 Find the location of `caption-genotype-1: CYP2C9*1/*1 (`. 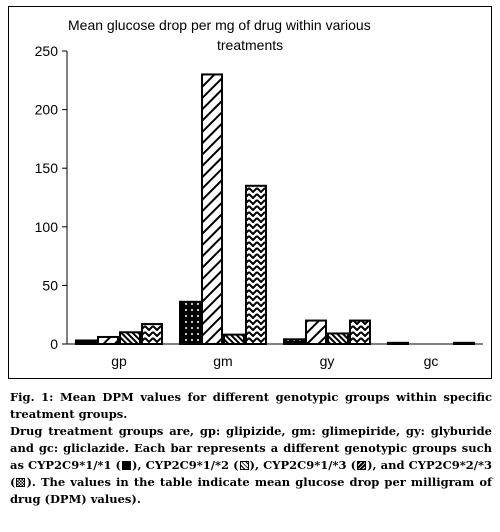

caption-genotype-1: CYP2C9*1/*1 ( is located at coordinates (75, 465).